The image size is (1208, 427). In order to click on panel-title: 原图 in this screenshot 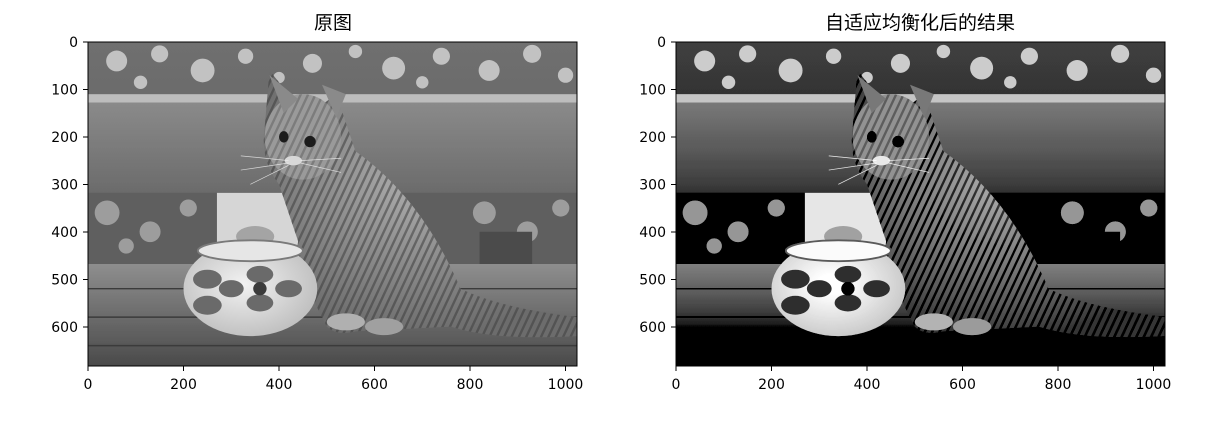, I will do `click(333, 23)`.